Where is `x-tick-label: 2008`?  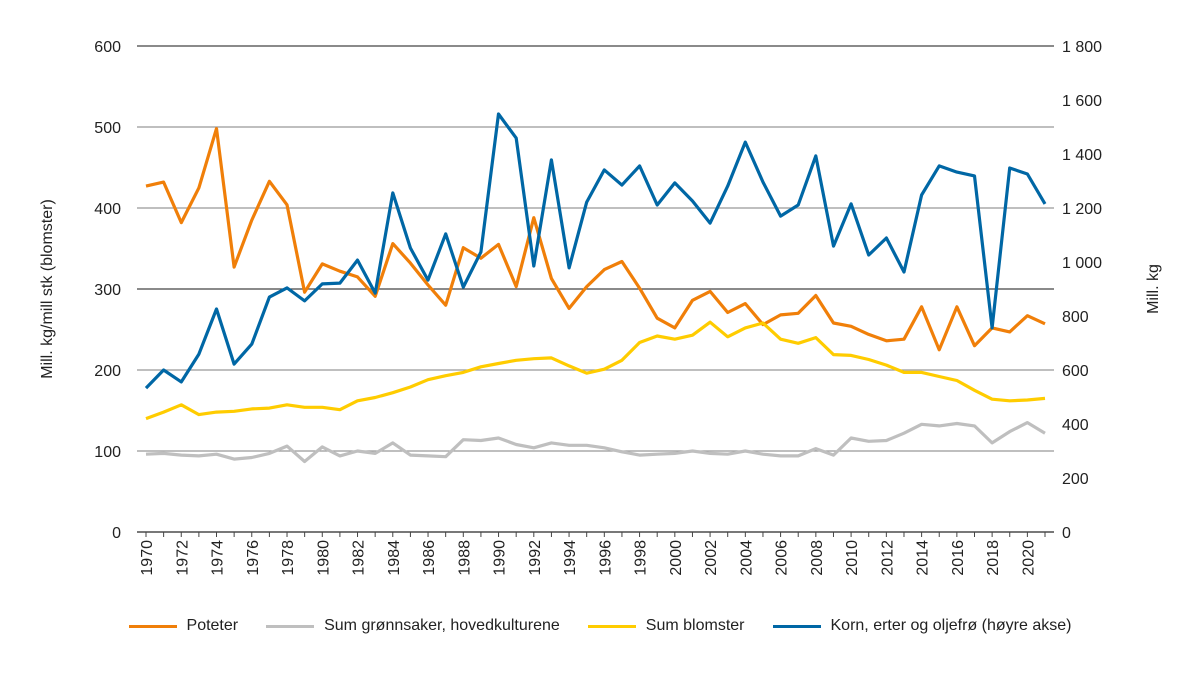 x-tick-label: 2008 is located at coordinates (817, 558).